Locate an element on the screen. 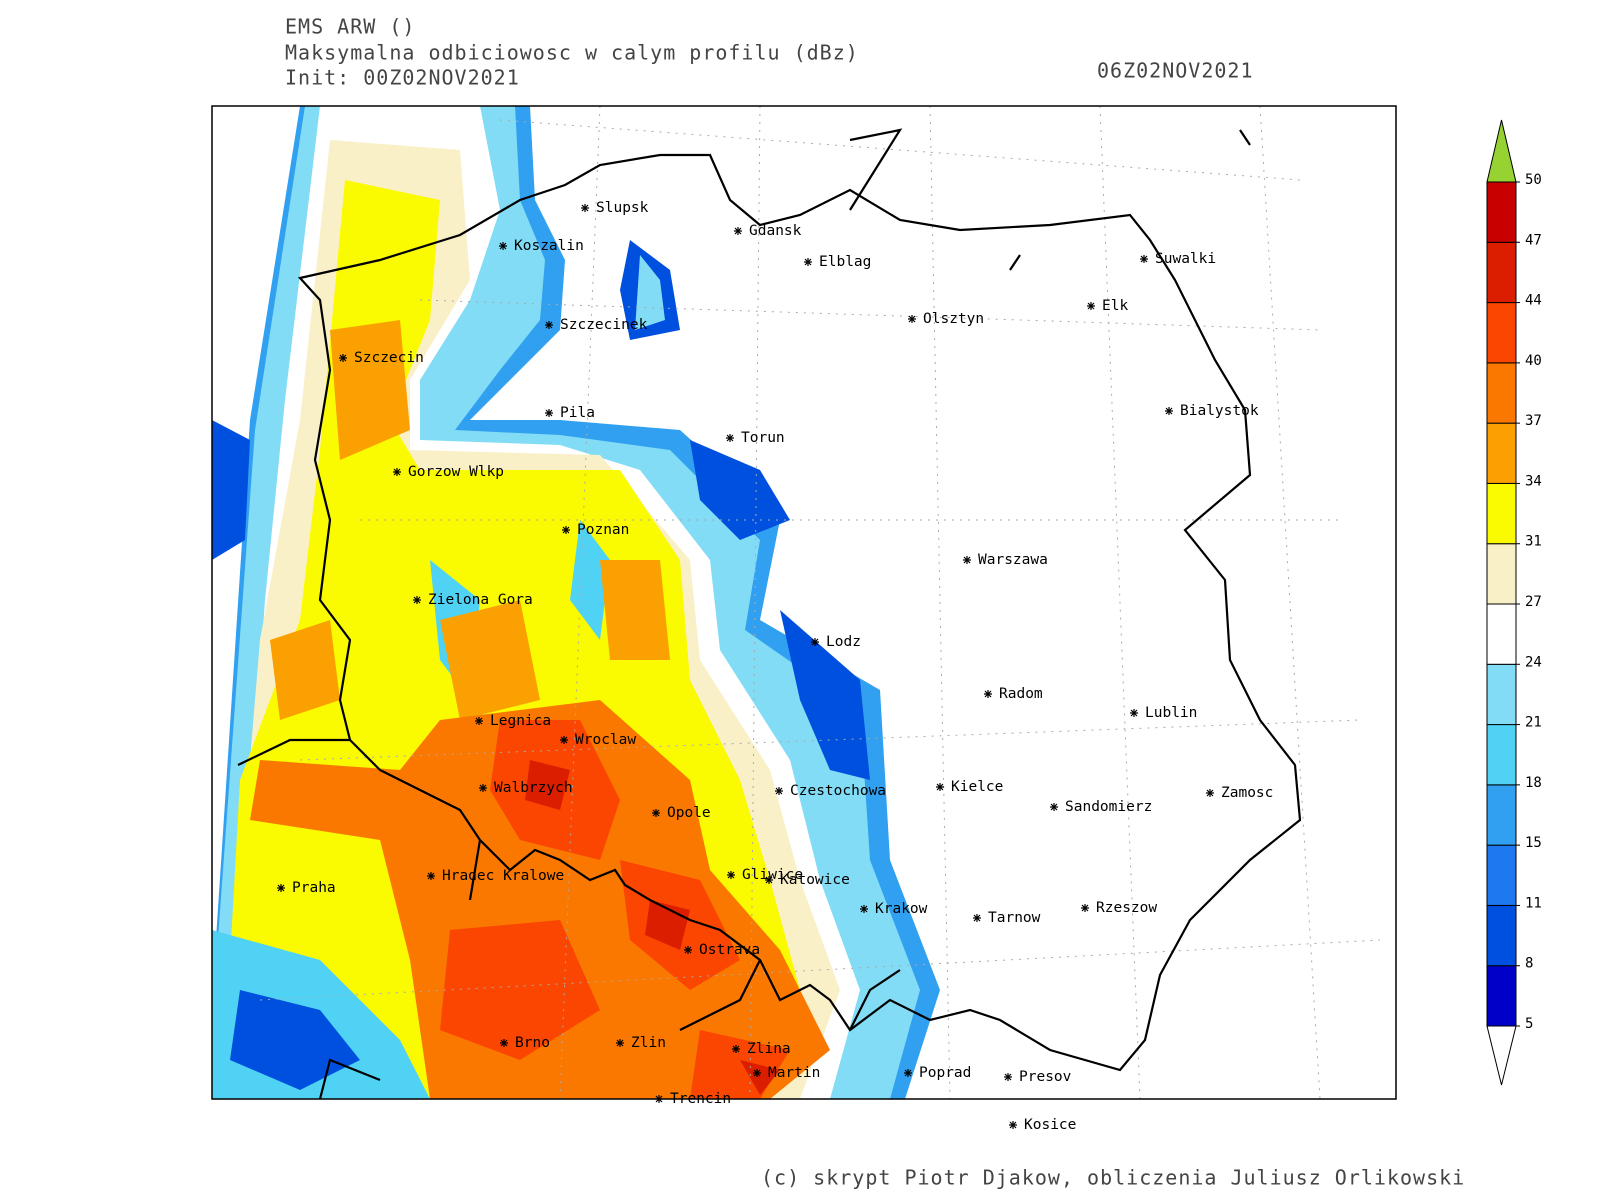  colorbar-label: 34 is located at coordinates (1533, 481).